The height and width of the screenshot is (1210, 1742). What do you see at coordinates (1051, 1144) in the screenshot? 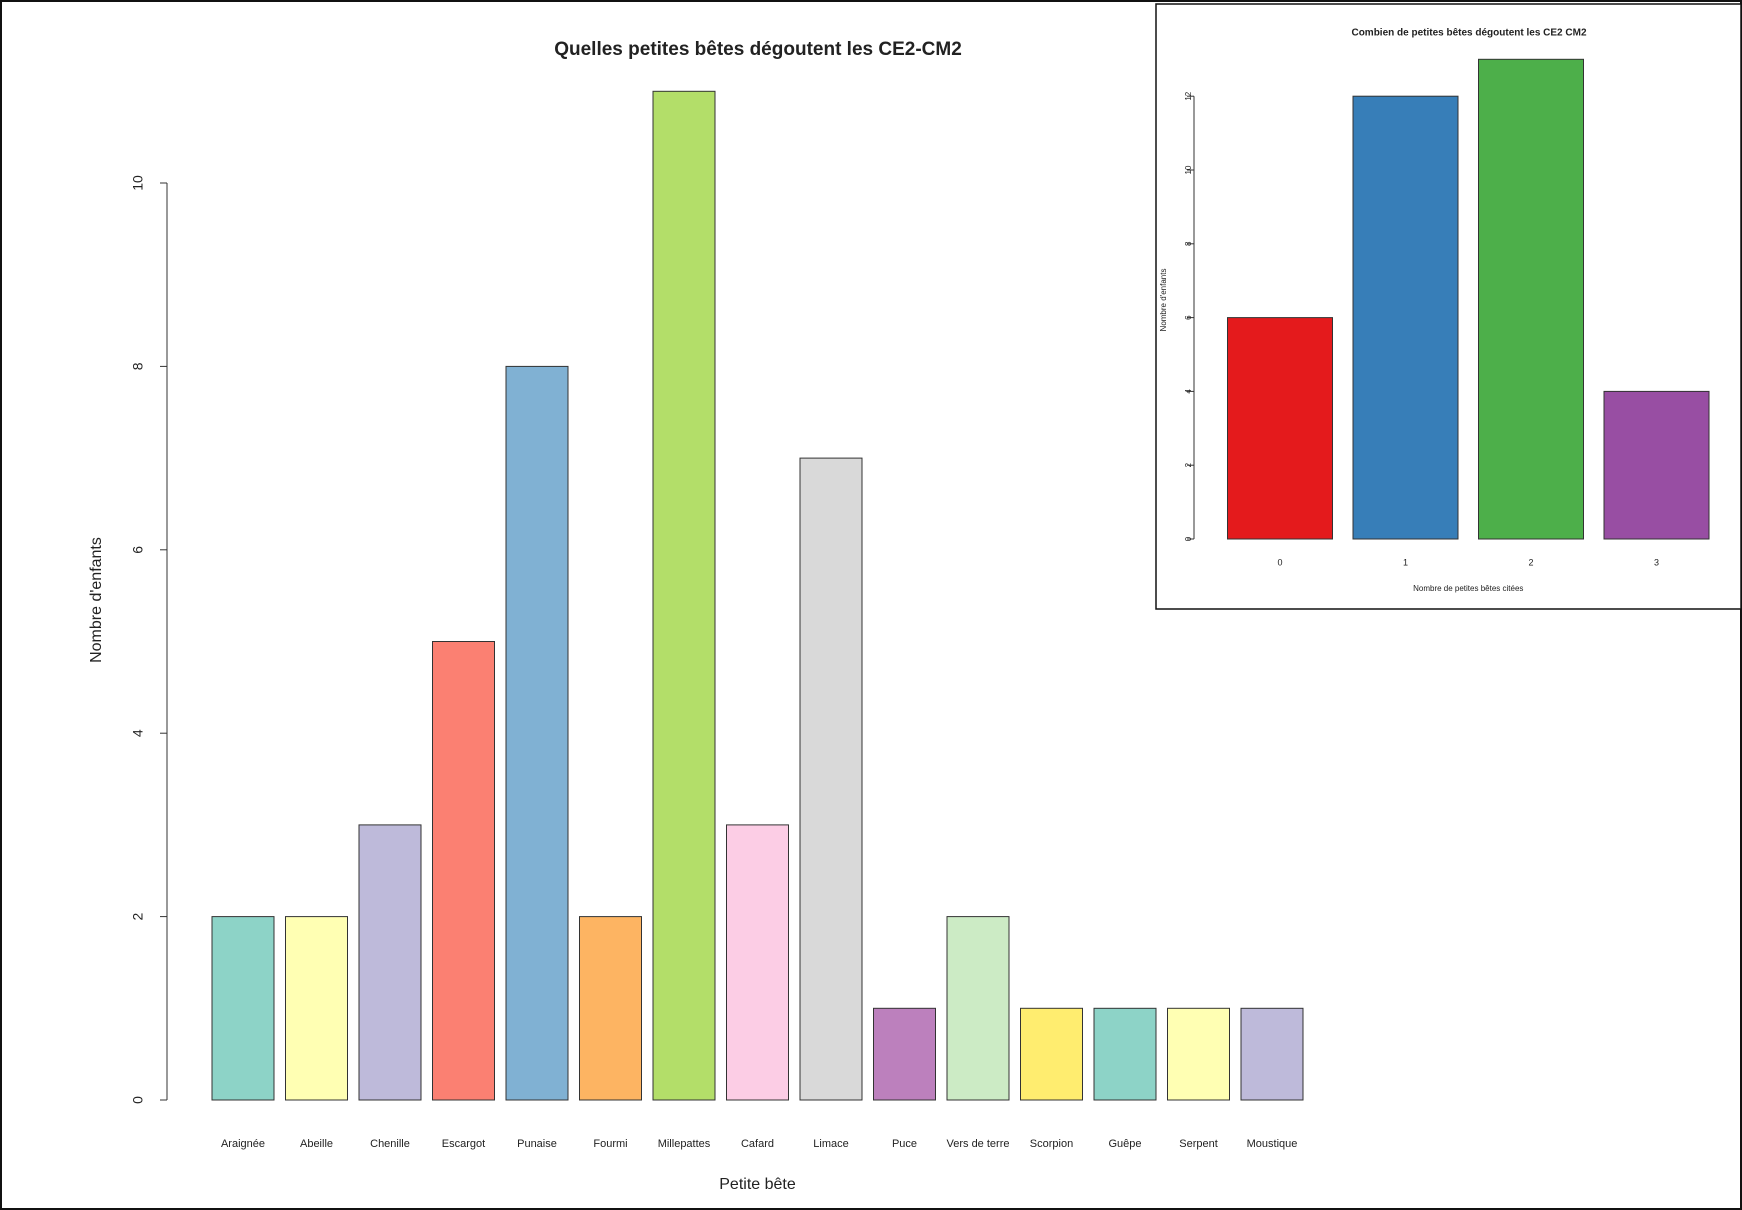
I see `x-tick-label: Scorpion` at bounding box center [1051, 1144].